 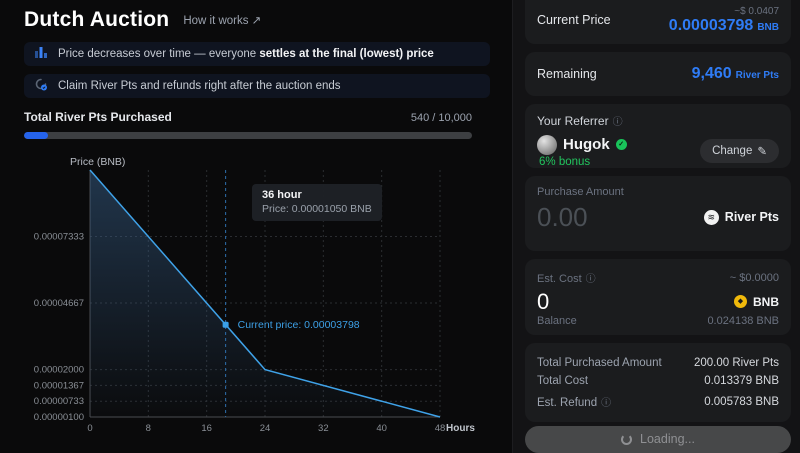 What do you see at coordinates (381, 428) in the screenshot?
I see `x-tick-label: 40` at bounding box center [381, 428].